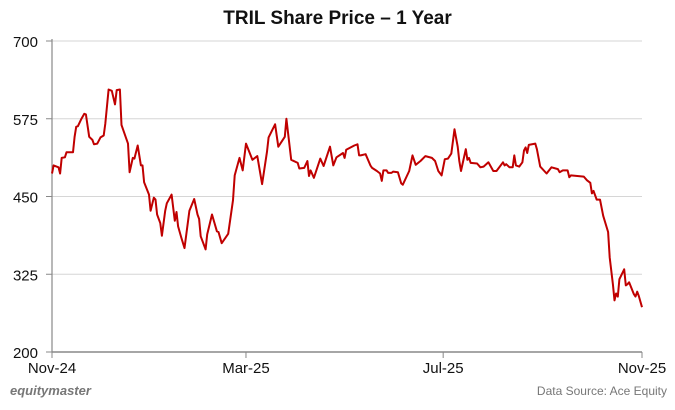  I want to click on y-tick-label: 450, so click(25, 198).